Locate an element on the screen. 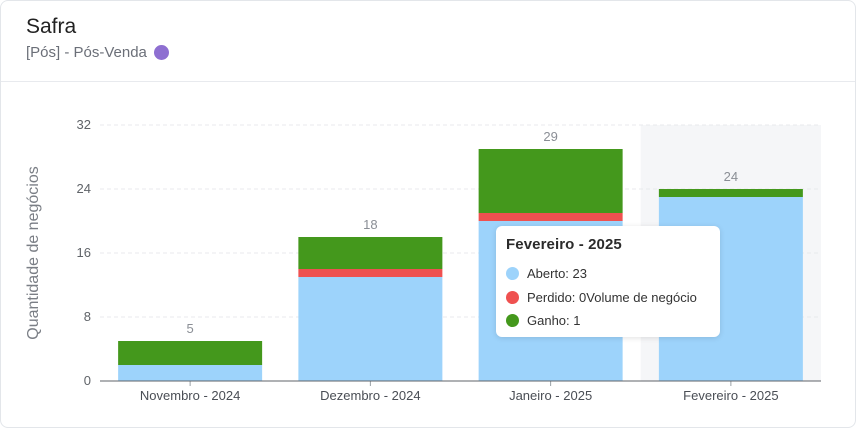  tooltip-row-aberto: Aberto: 23 is located at coordinates (608, 274).